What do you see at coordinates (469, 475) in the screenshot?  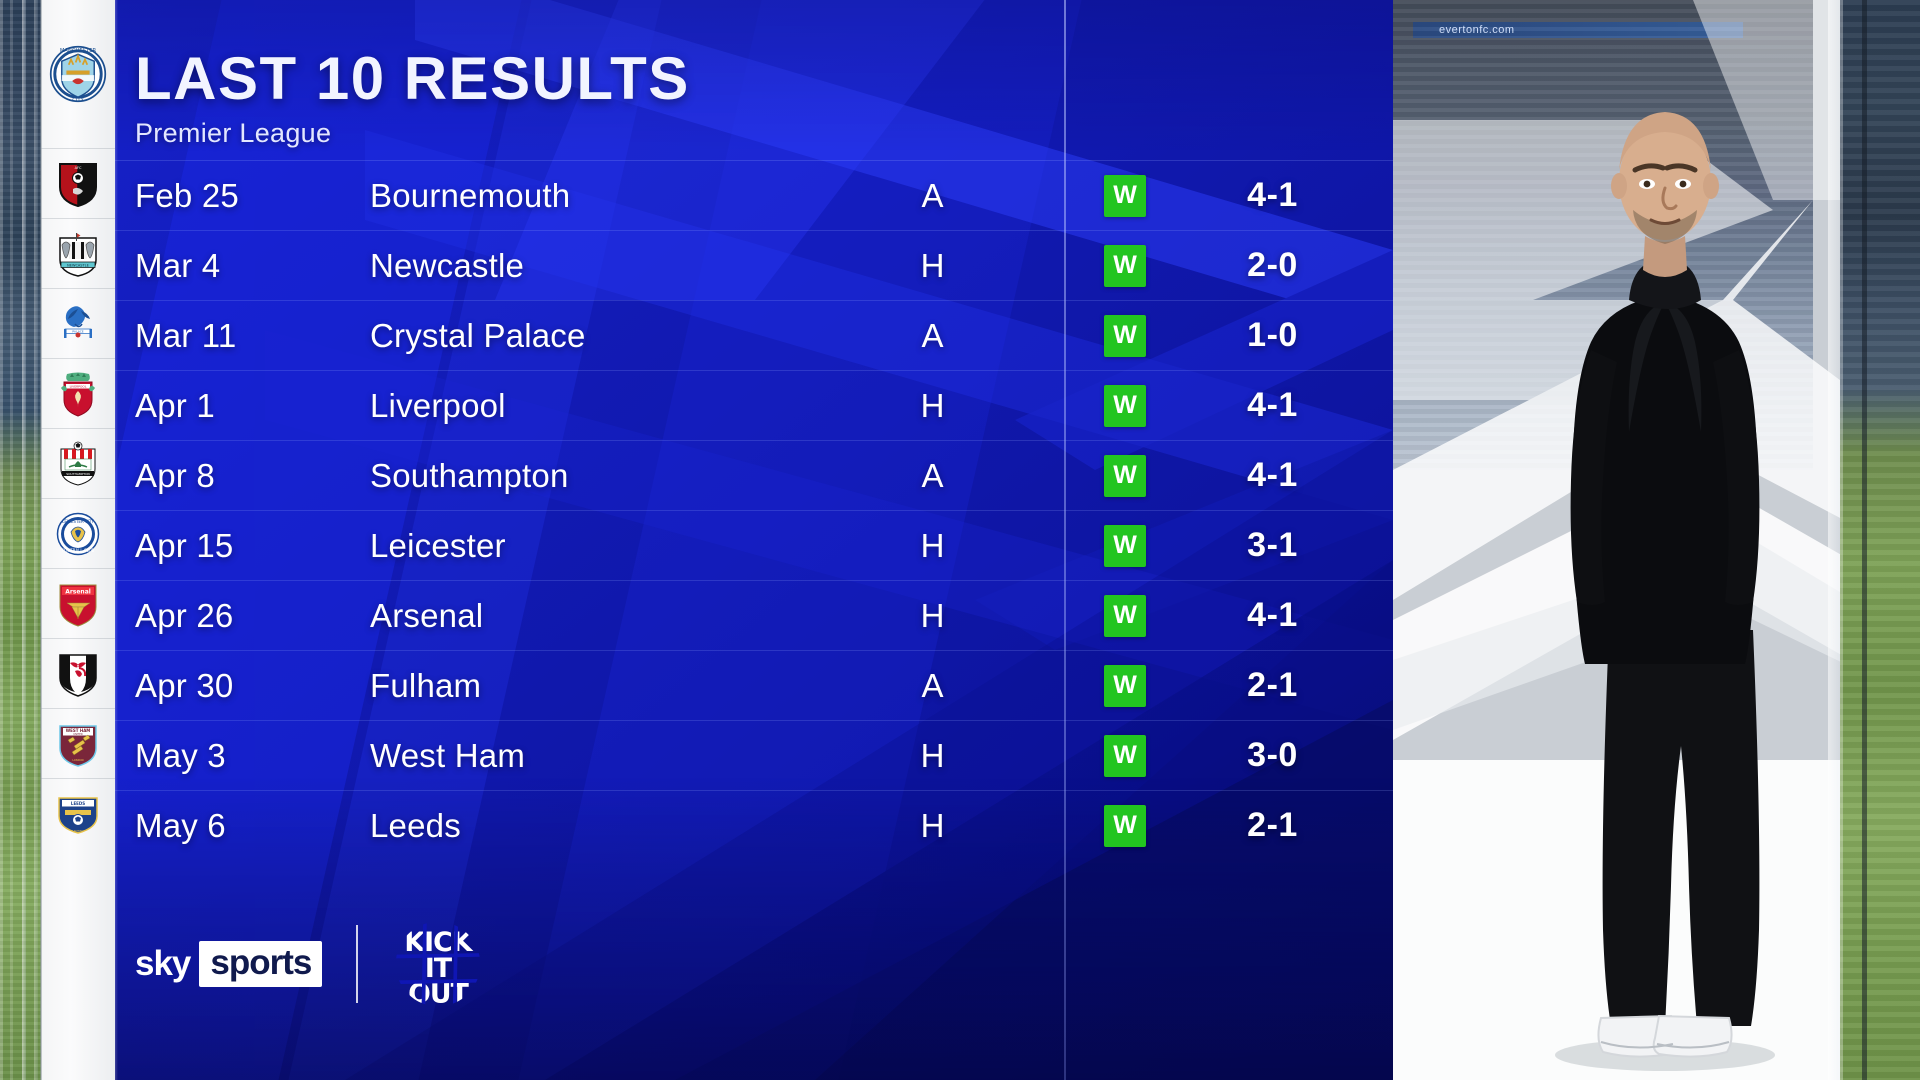 I see `opponent-name: Southampton` at bounding box center [469, 475].